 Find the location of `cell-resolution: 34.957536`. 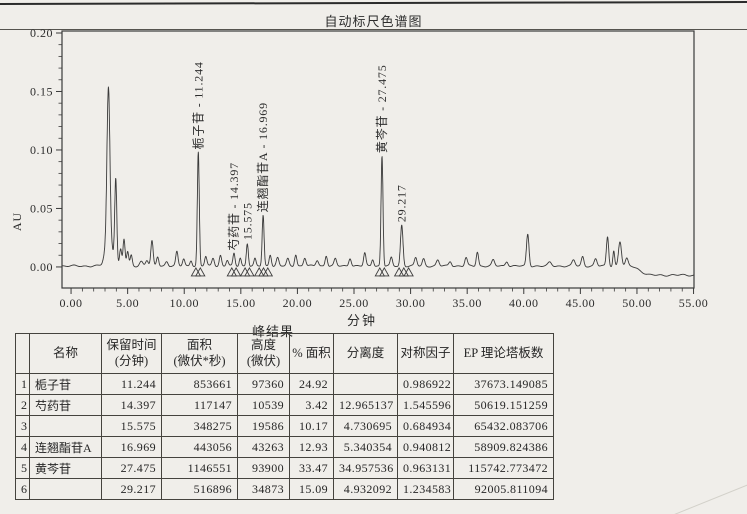

cell-resolution: 34.957536 is located at coordinates (365, 468).